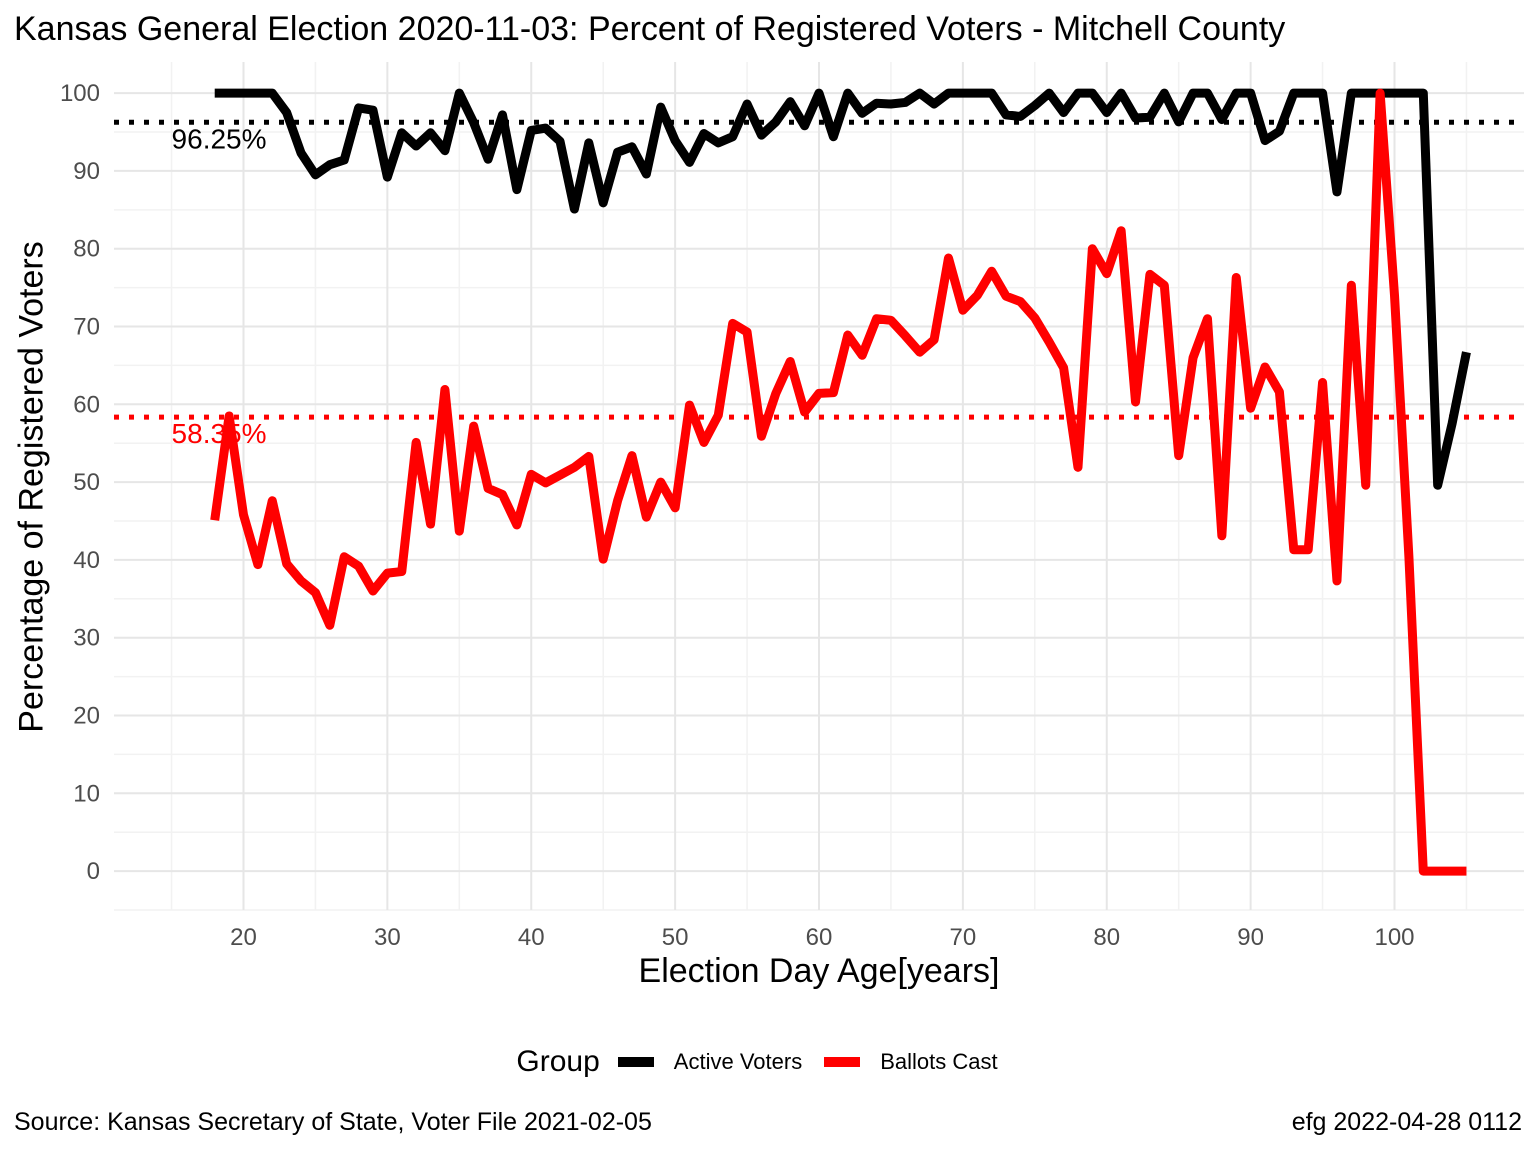  Describe the element at coordinates (1106, 937) in the screenshot. I see `x-tick-label: 80` at that location.